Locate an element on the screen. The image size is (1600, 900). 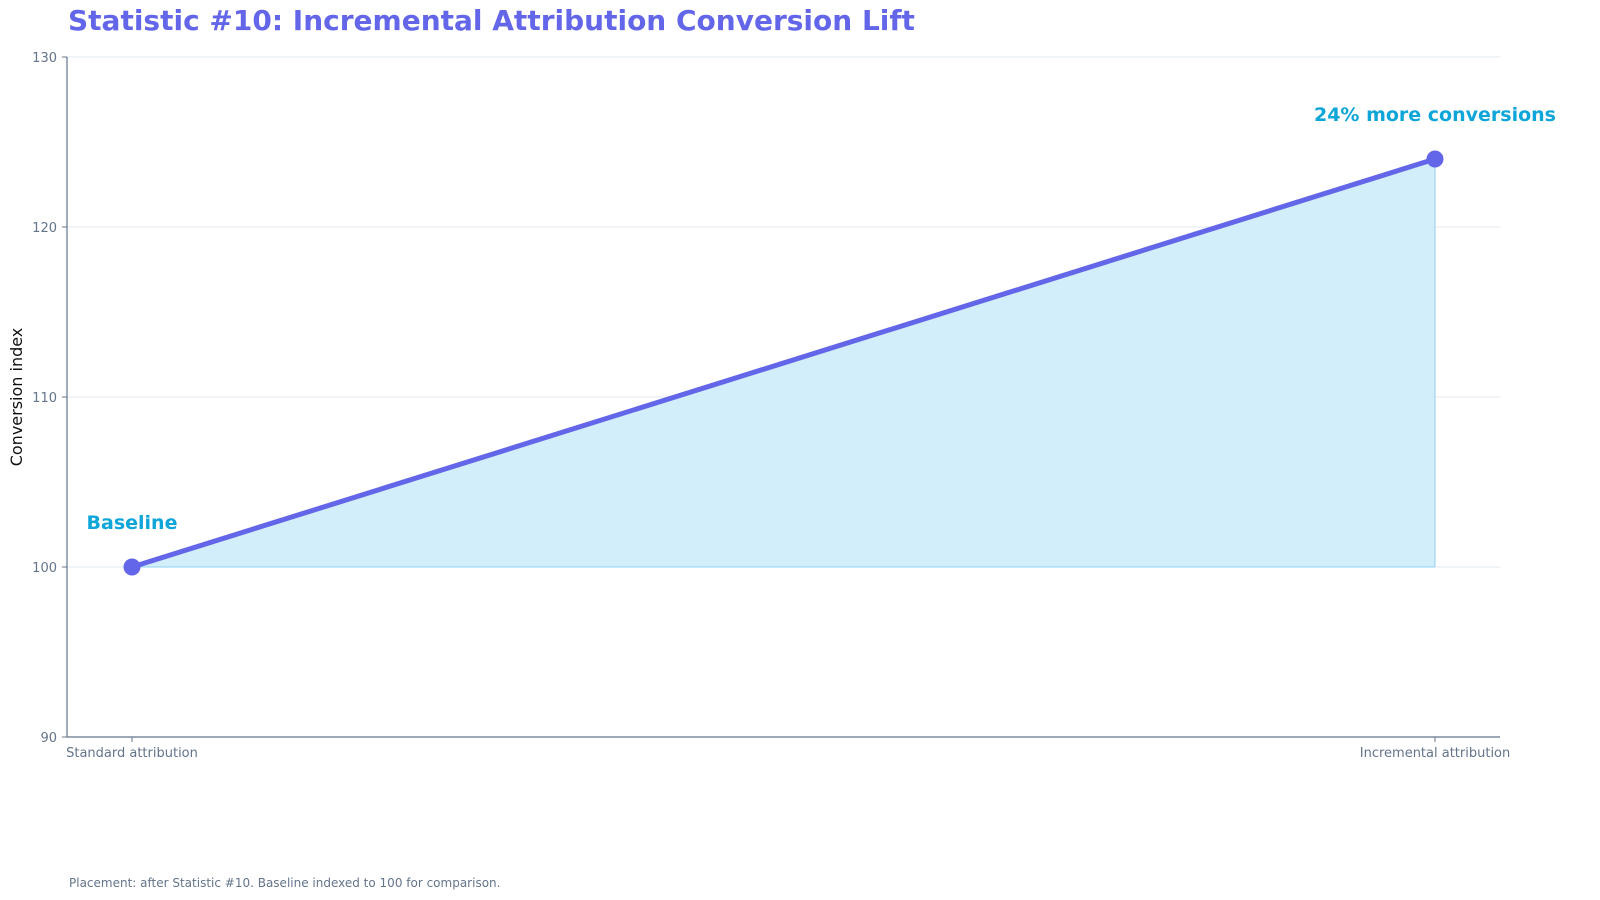
annotation-label: 24% more conversions is located at coordinates (1435, 115).